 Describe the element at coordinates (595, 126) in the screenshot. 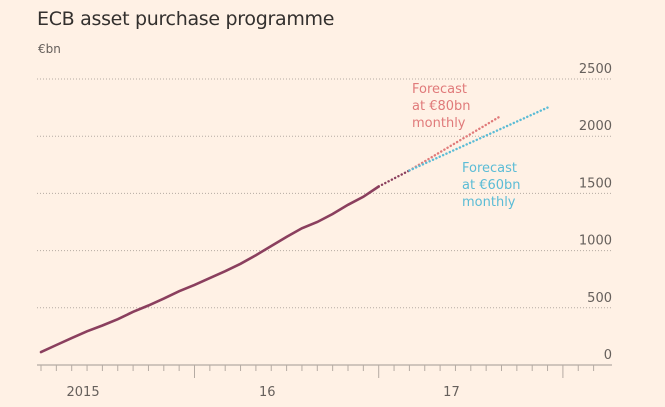

I see `y-tick-label: 2000` at that location.